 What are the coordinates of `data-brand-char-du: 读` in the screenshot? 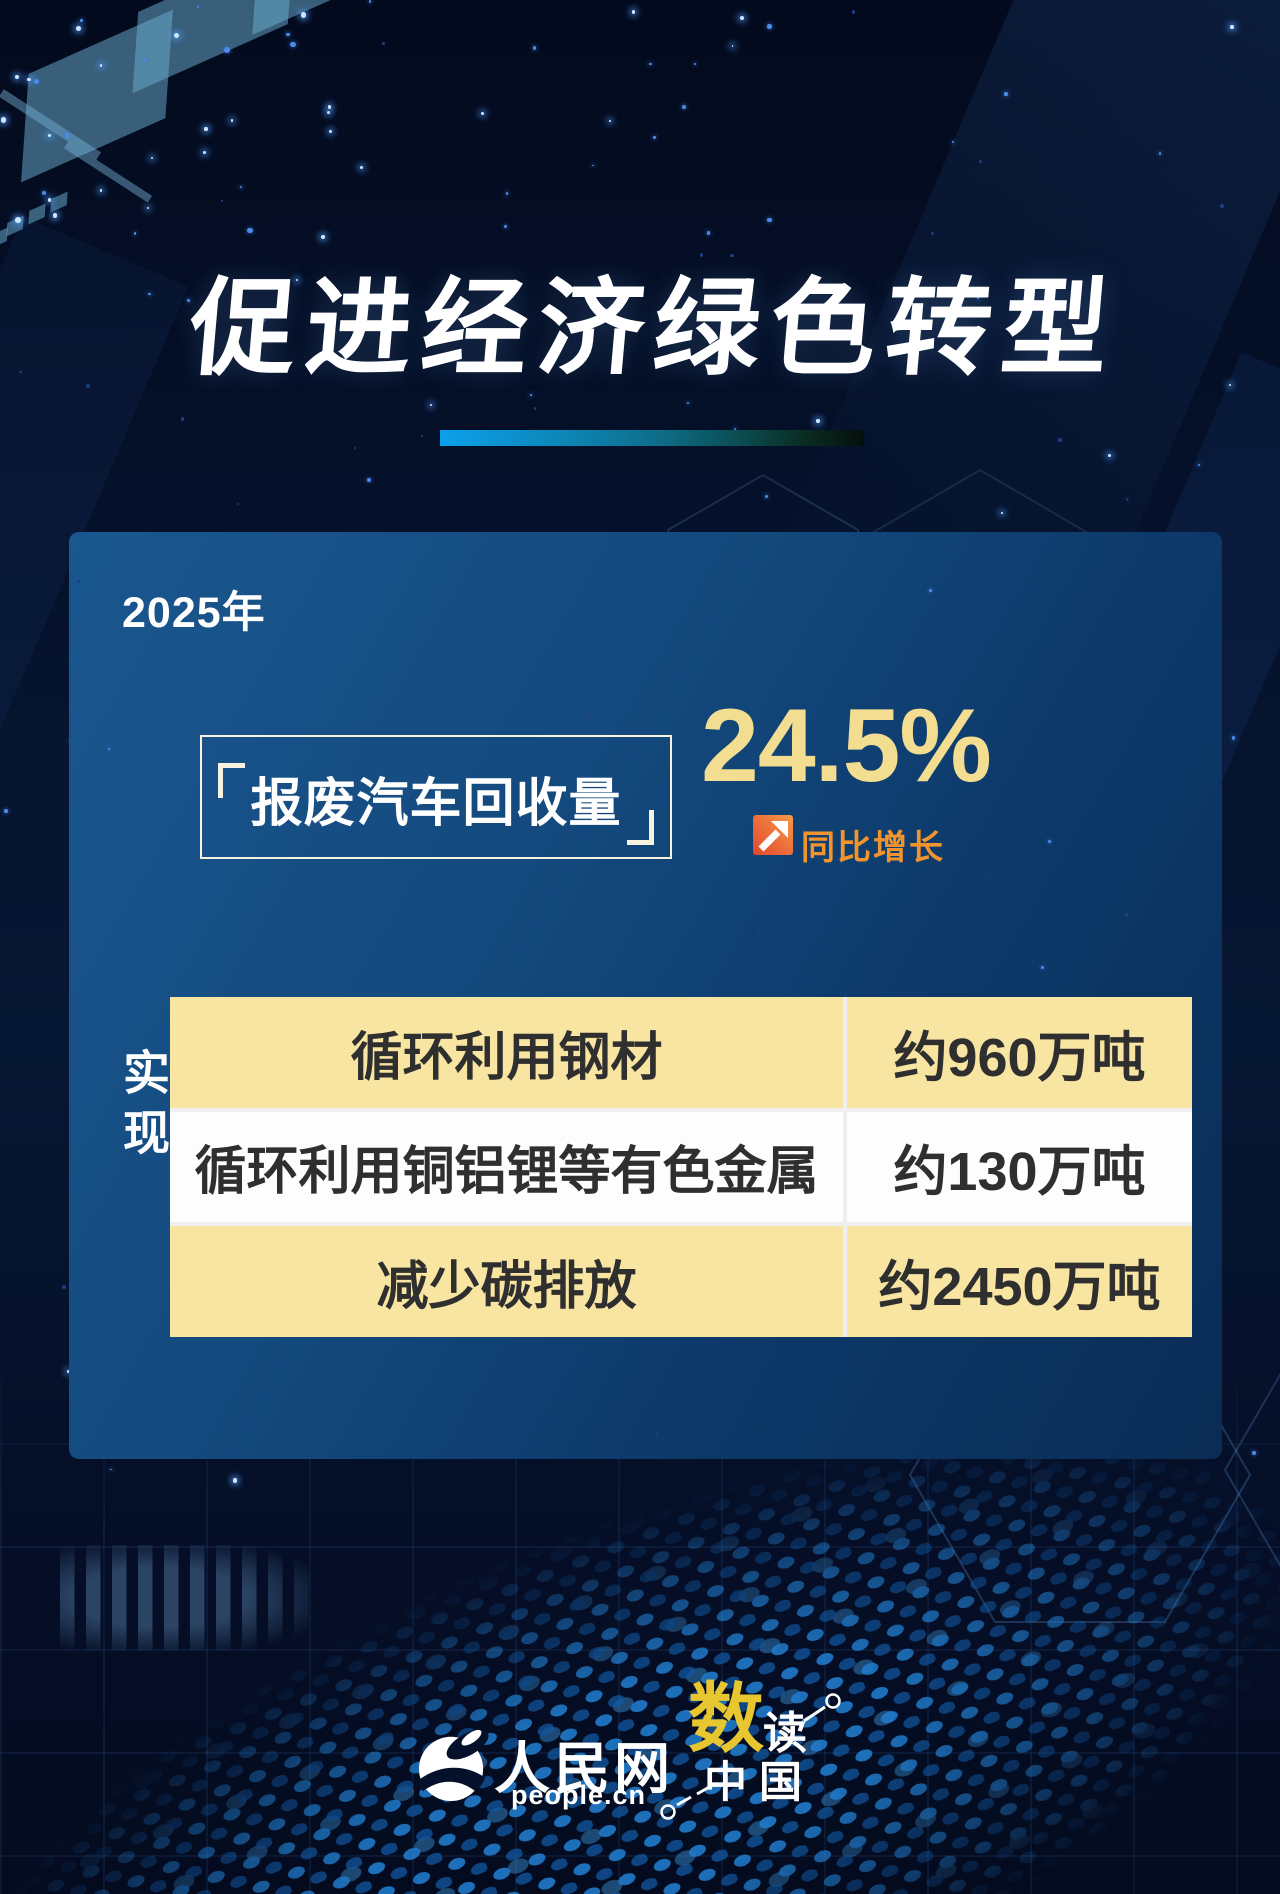 It's located at (785, 1733).